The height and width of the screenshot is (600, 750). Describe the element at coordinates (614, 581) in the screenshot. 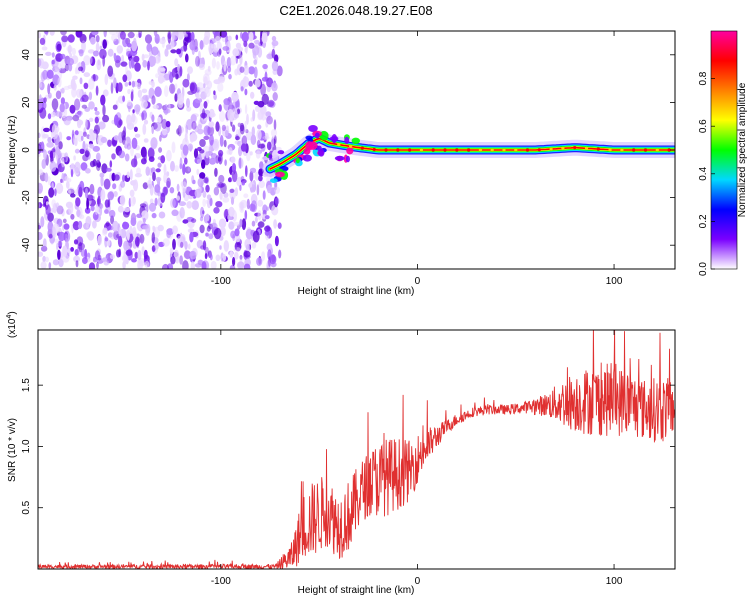

I see `snr-x-tick-label: 100` at that location.